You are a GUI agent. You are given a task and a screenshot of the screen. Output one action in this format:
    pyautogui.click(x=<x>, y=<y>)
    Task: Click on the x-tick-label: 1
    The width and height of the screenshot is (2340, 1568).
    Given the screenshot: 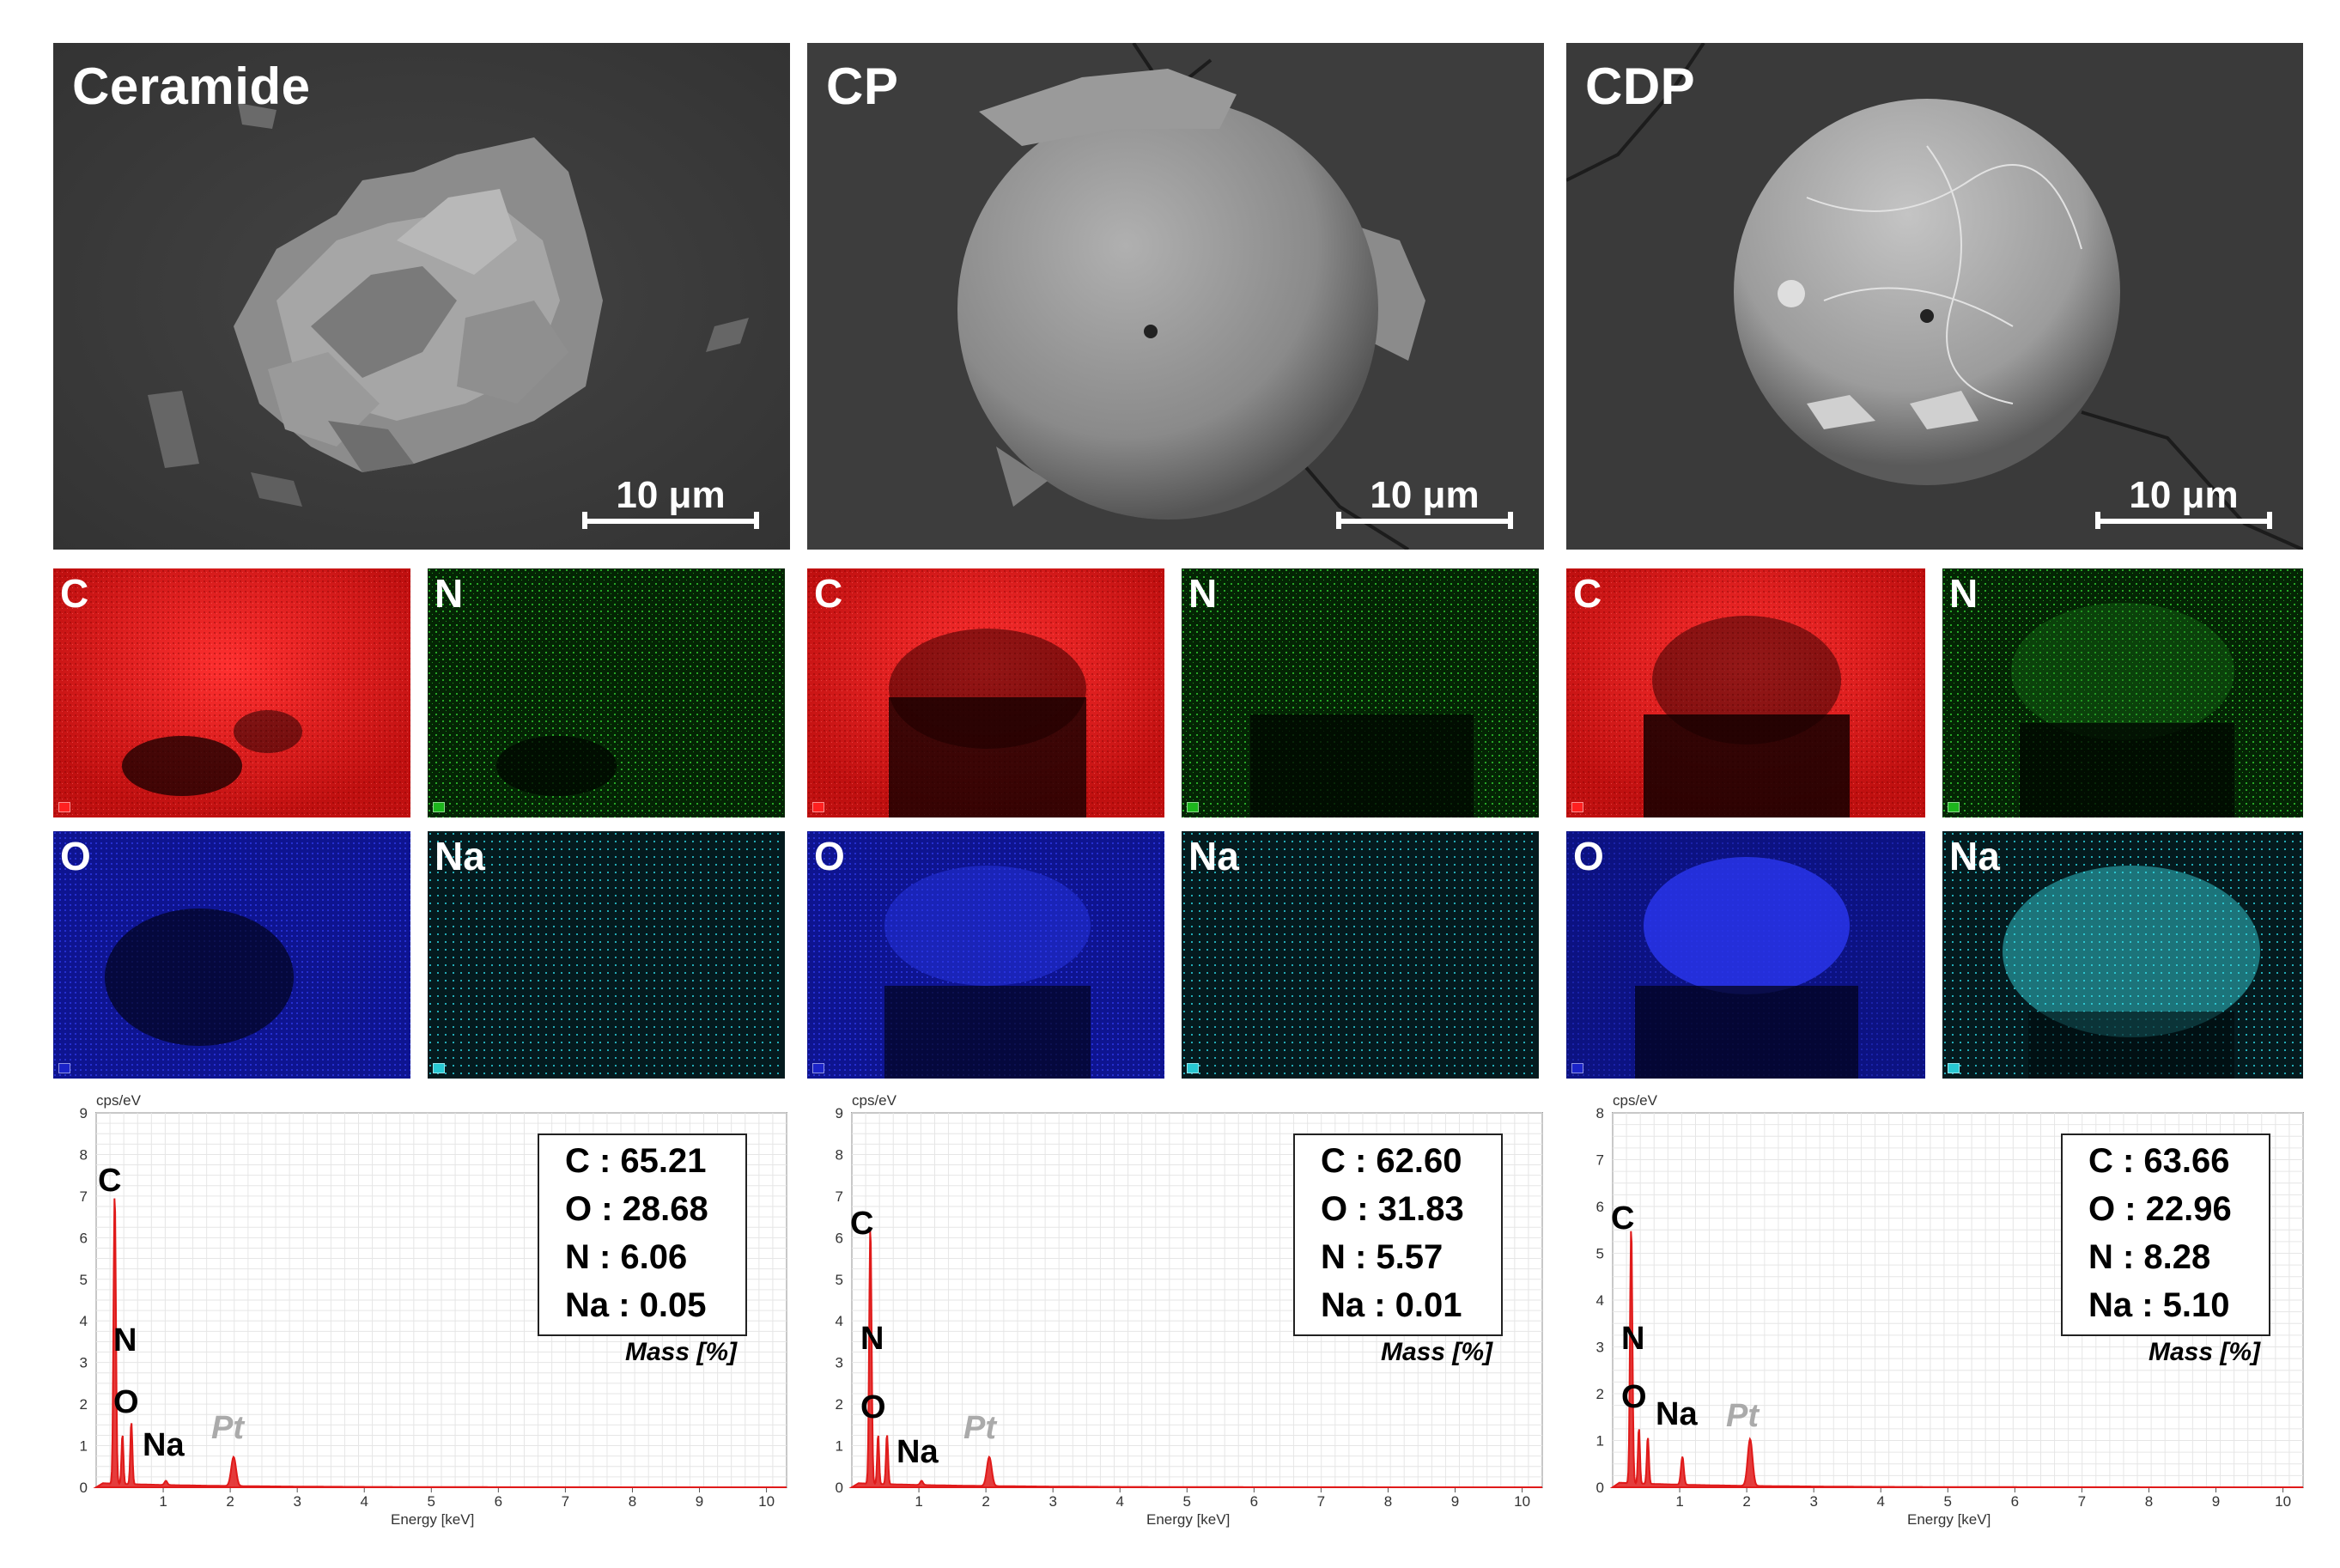 What is the action you would take?
    pyautogui.click(x=919, y=1501)
    